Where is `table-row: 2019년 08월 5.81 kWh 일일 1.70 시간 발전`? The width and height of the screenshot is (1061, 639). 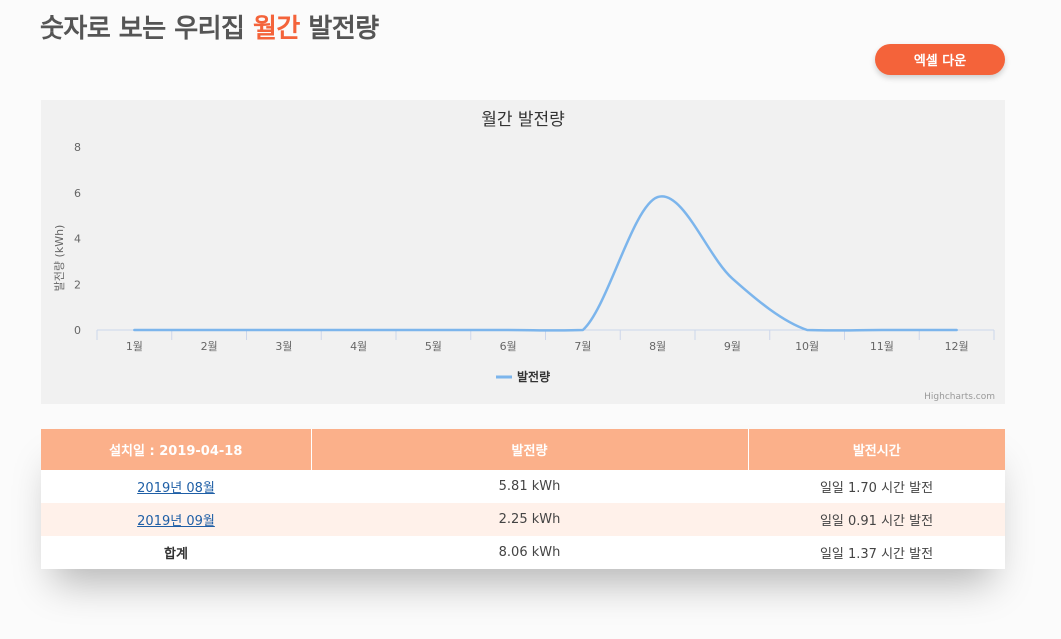 table-row: 2019년 08월 5.81 kWh 일일 1.70 시간 발전 is located at coordinates (523, 486).